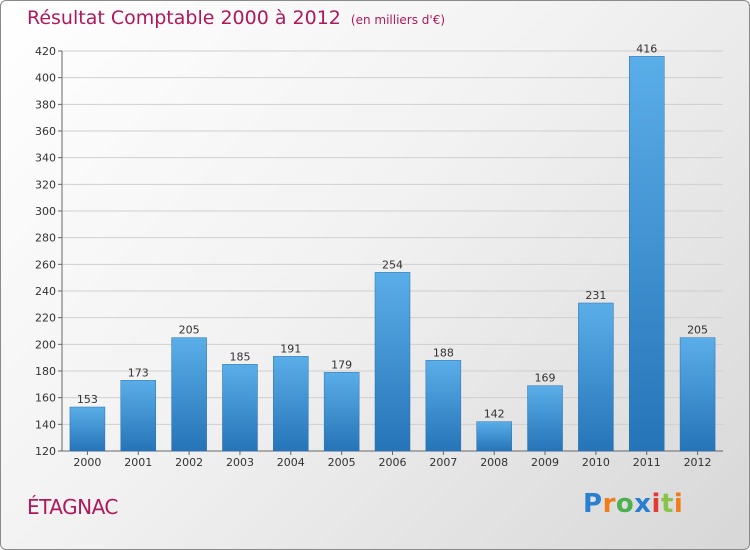 This screenshot has width=750, height=550. What do you see at coordinates (290, 348) in the screenshot?
I see `data-label-2004: 191` at bounding box center [290, 348].